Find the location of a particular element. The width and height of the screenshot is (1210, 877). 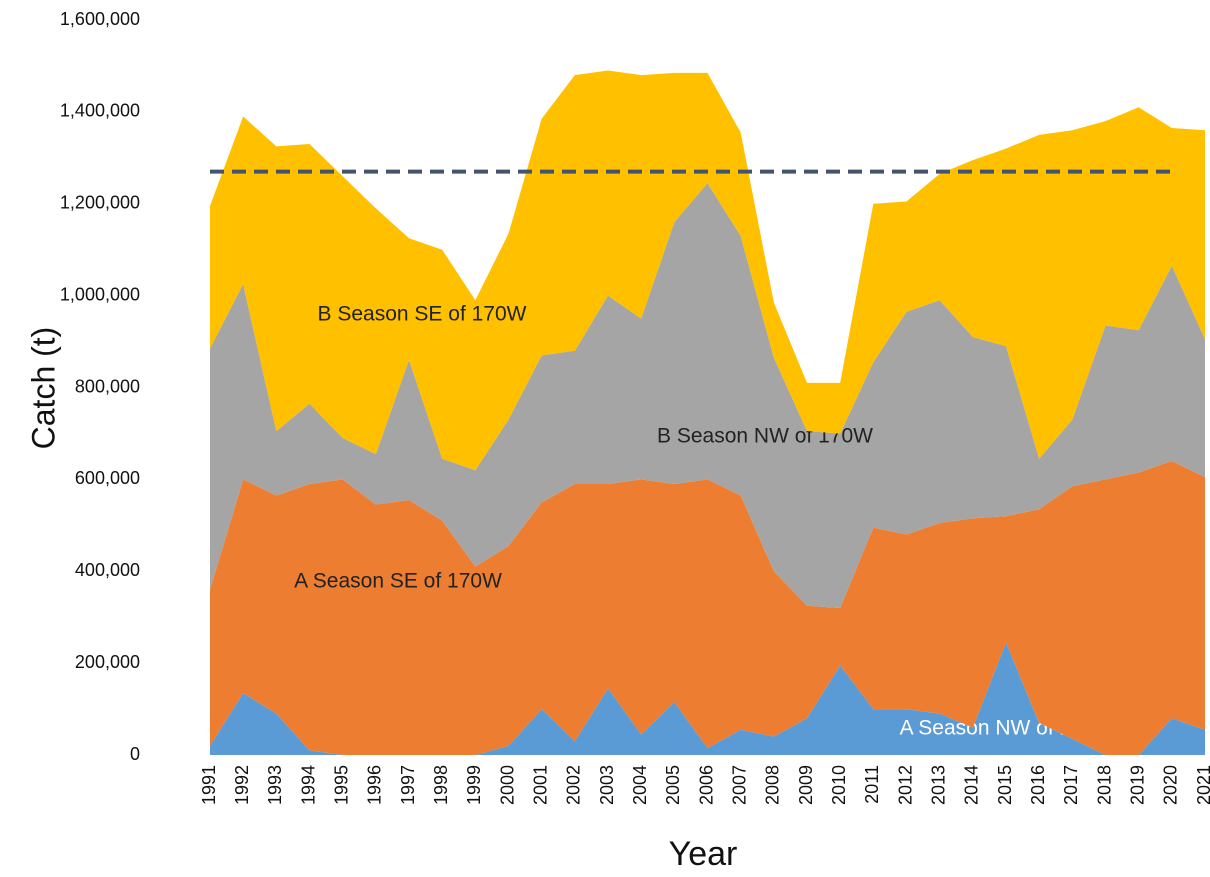

x-tick-label: 2005 is located at coordinates (673, 785).